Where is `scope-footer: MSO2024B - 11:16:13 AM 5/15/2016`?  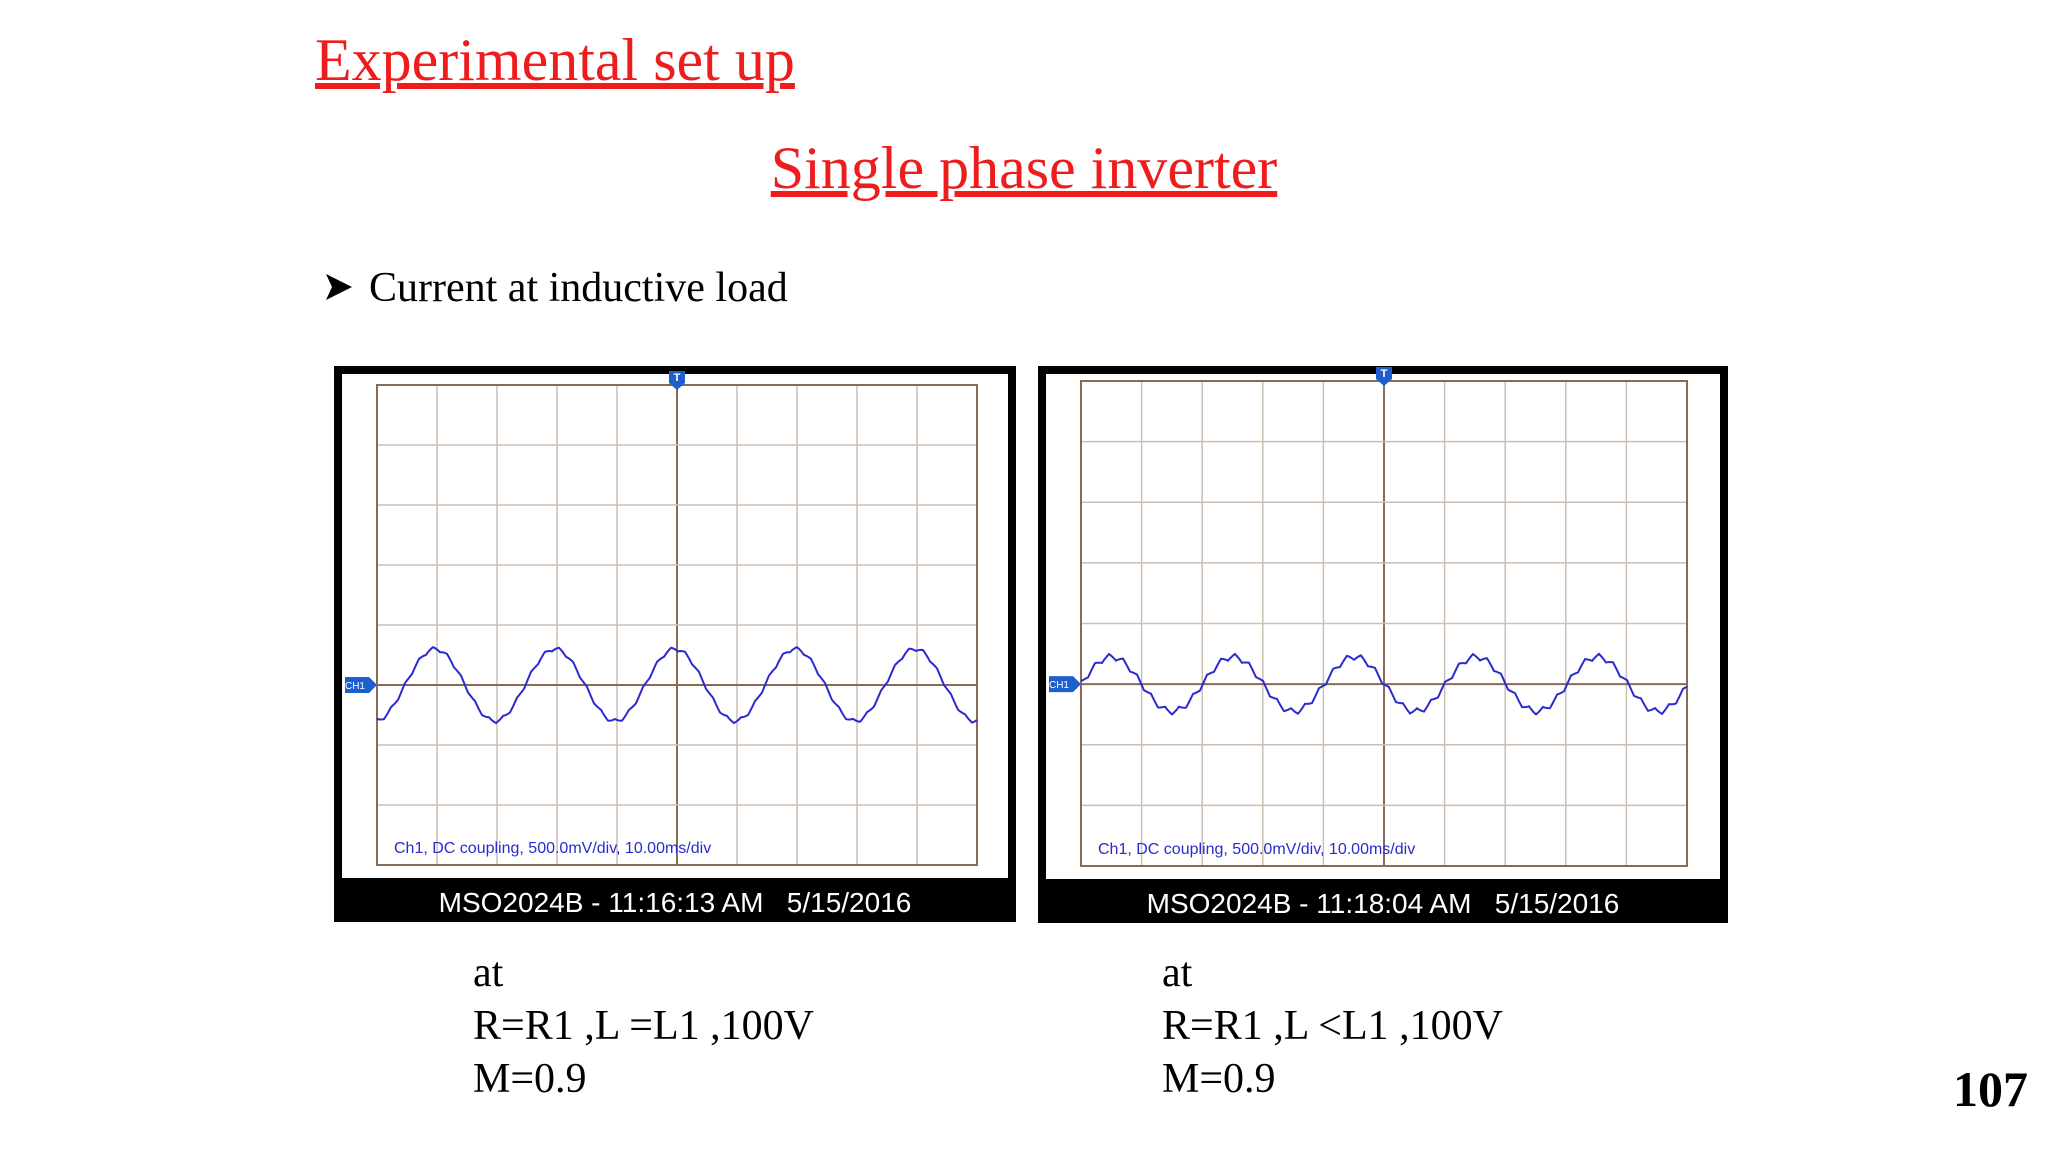
scope-footer: MSO2024B - 11:16:13 AM 5/15/2016 is located at coordinates (675, 902).